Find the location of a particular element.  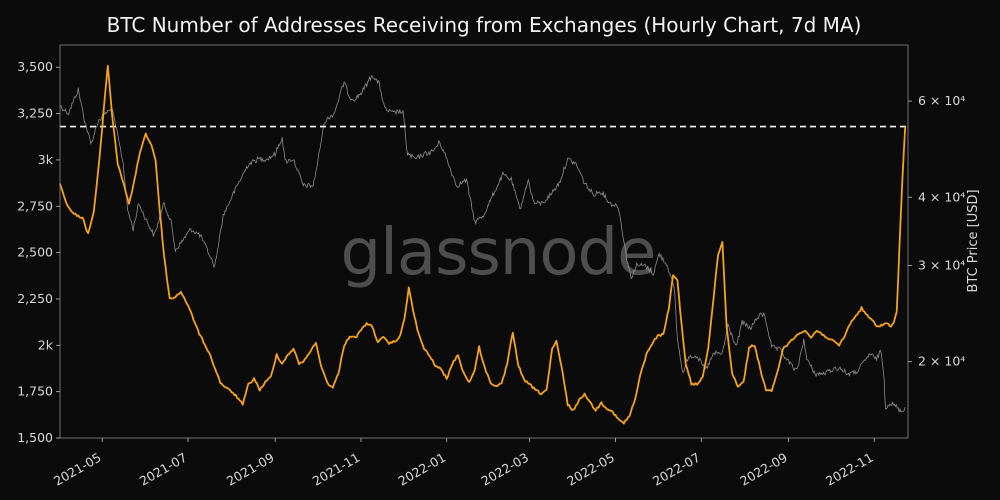

x-tick-label: 2021-09 is located at coordinates (250, 469).